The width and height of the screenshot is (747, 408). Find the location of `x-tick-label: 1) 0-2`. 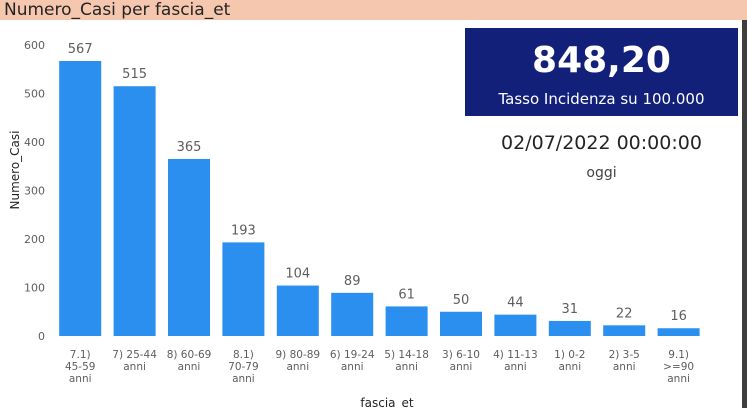

x-tick-label: 1) 0-2 is located at coordinates (569, 355).